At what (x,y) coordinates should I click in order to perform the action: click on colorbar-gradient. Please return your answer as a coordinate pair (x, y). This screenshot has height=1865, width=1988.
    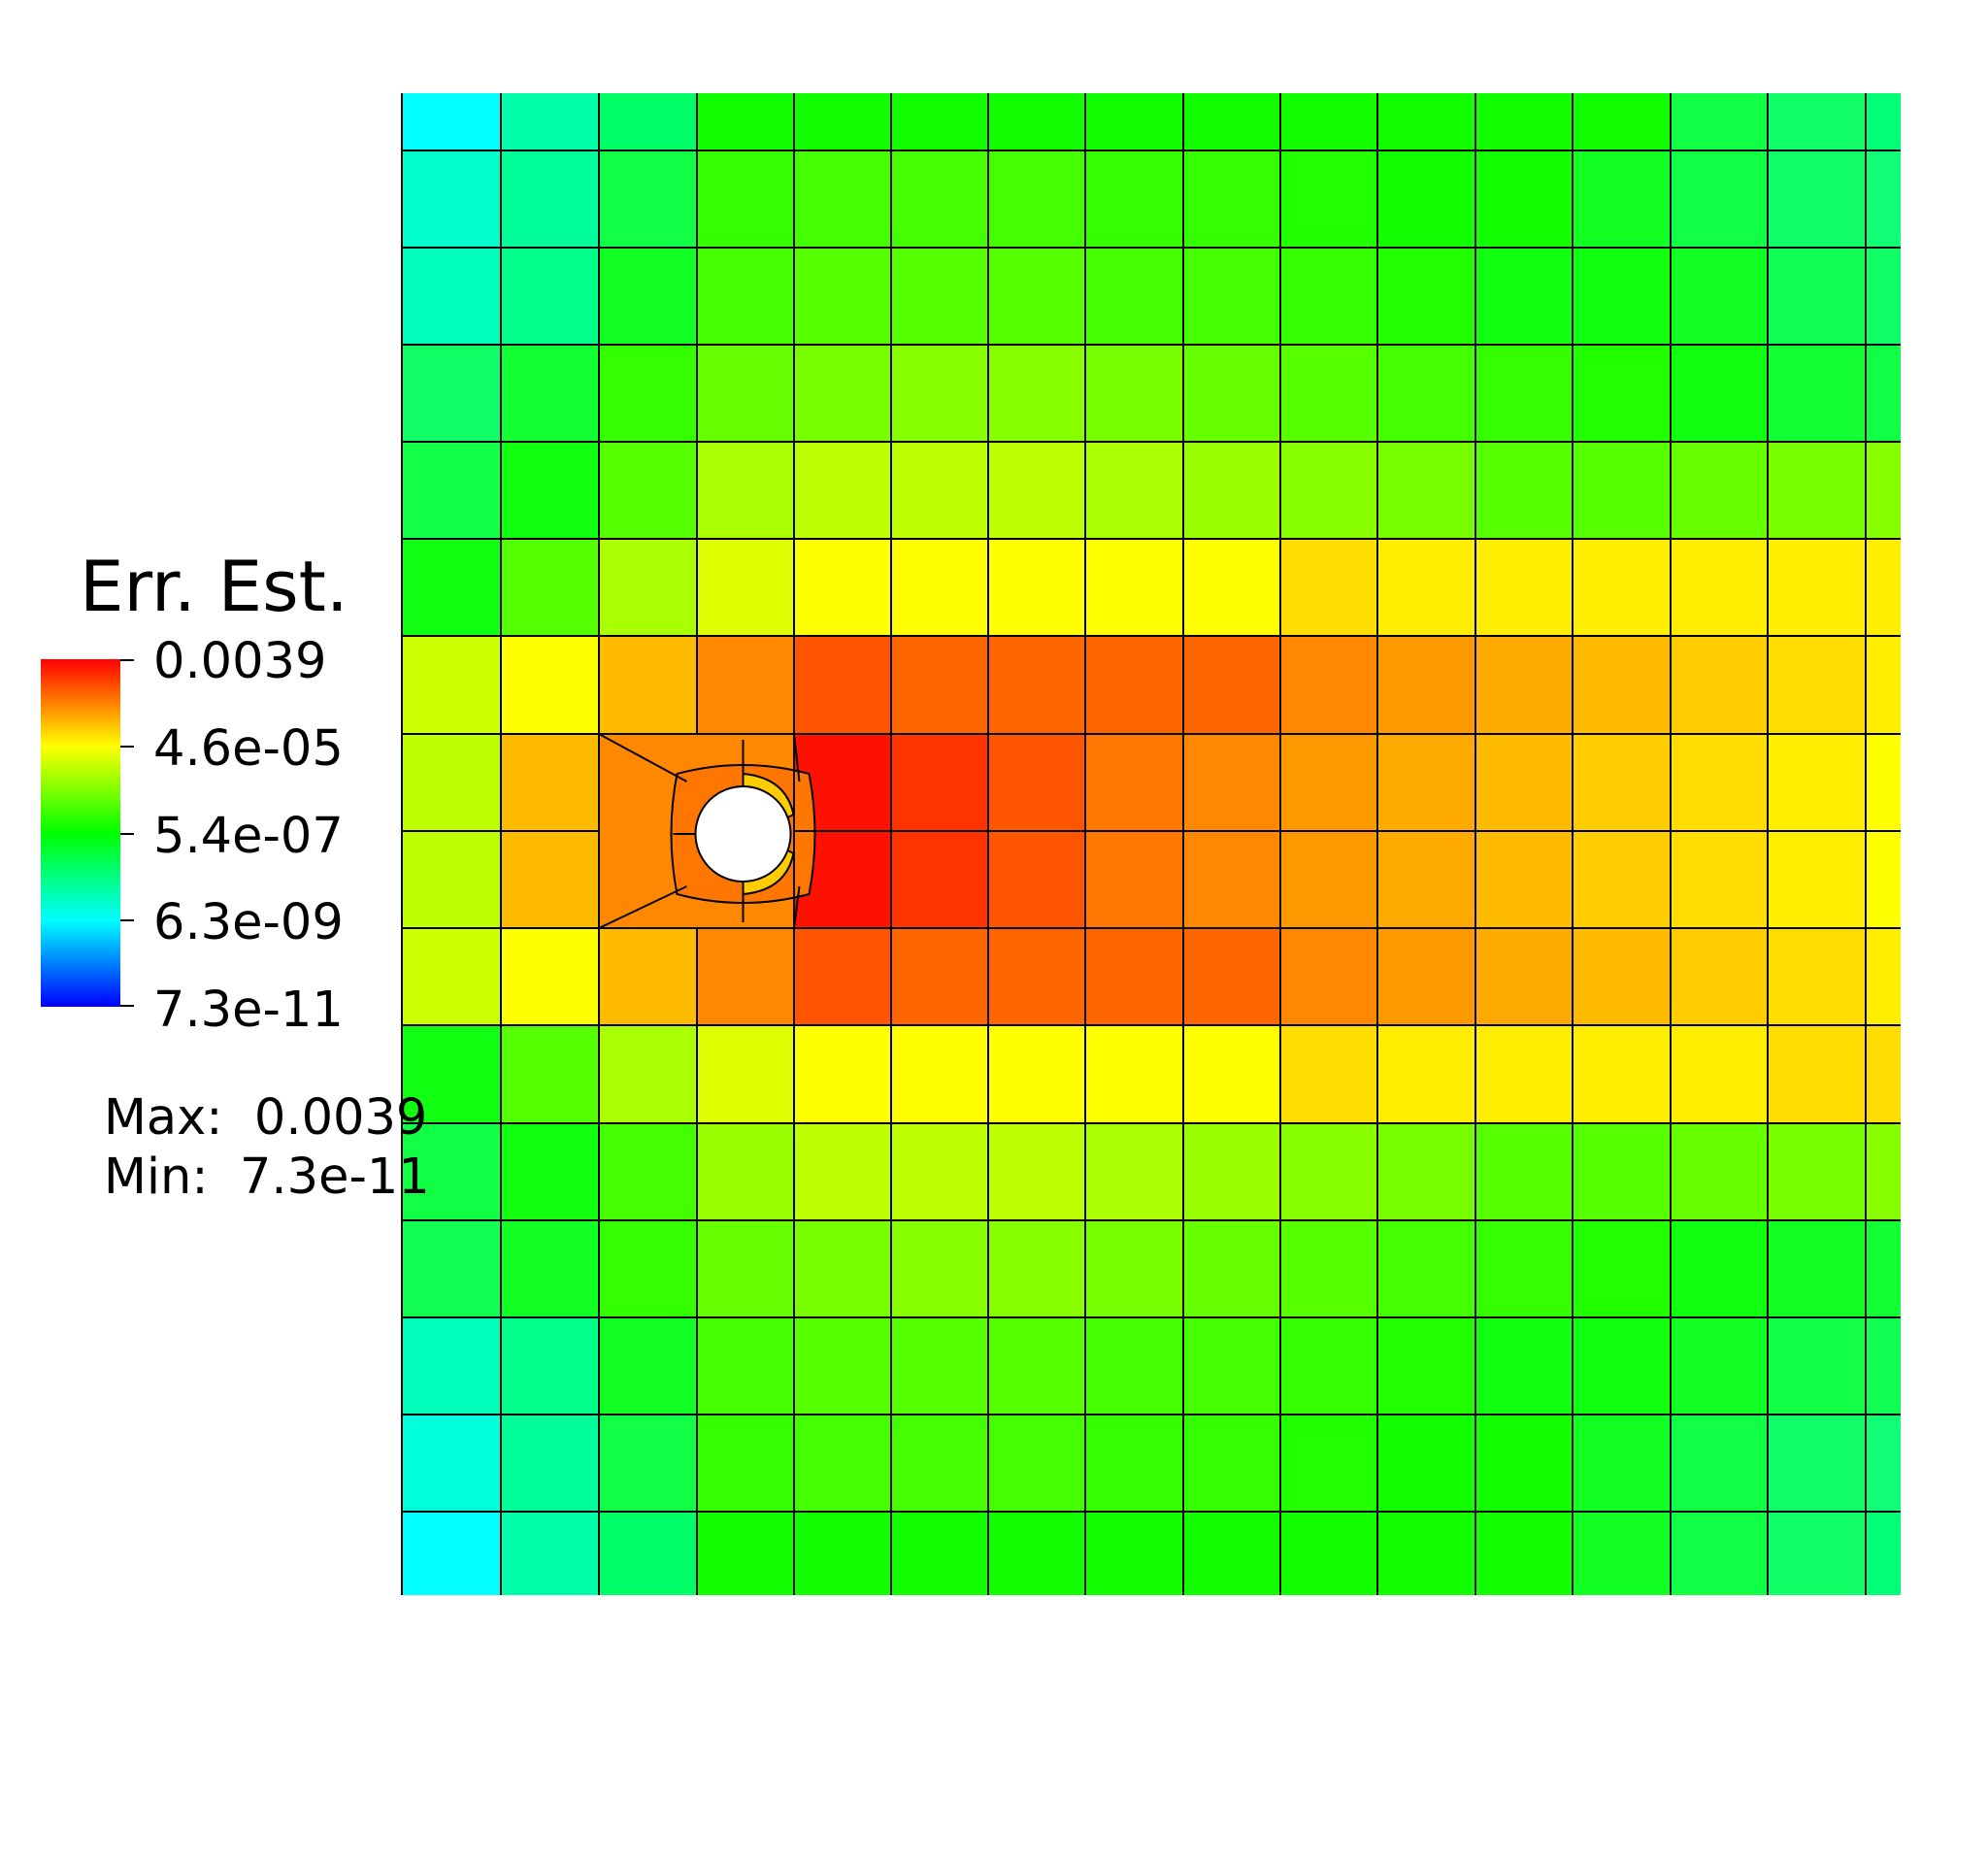
    Looking at the image, I should click on (80, 833).